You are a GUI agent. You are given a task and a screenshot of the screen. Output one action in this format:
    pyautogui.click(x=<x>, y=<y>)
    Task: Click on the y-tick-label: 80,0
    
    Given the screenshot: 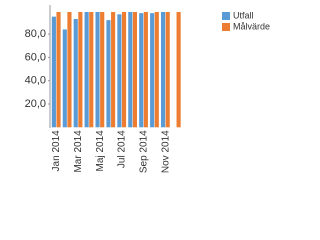 What is the action you would take?
    pyautogui.click(x=35, y=34)
    